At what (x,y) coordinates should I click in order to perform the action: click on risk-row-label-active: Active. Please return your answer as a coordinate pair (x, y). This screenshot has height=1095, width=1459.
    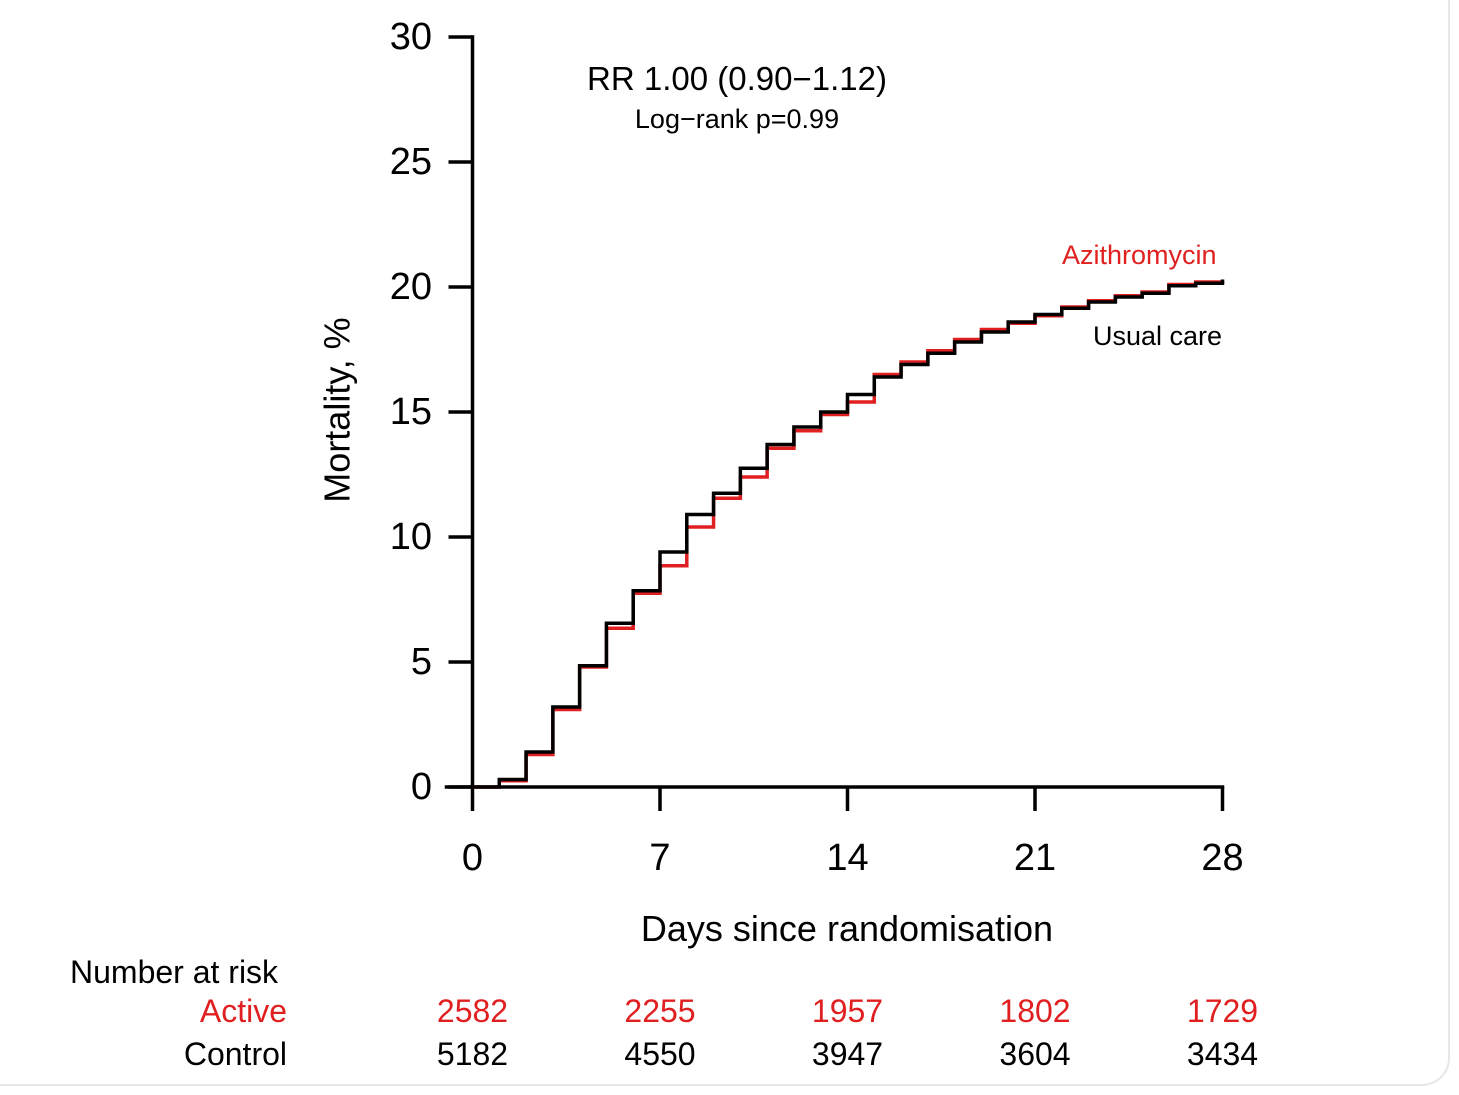
    Looking at the image, I should click on (243, 1011).